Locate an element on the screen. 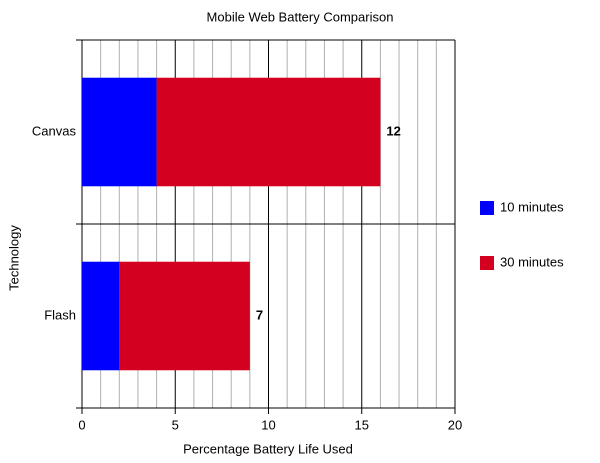 The image size is (600, 463). x-tick-label: 0 is located at coordinates (81, 424).